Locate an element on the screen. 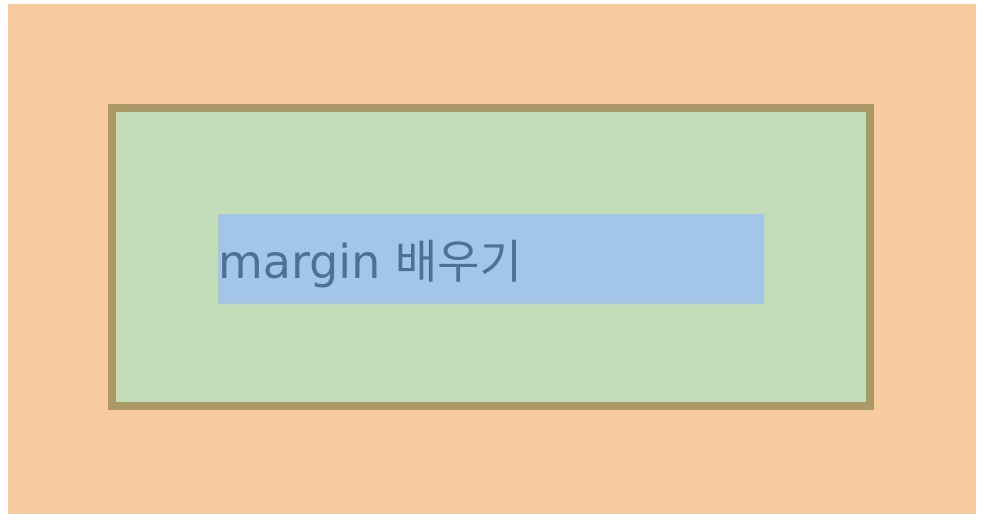 This screenshot has width=984, height=520. content-box: margin 배우기 is located at coordinates (491, 259).